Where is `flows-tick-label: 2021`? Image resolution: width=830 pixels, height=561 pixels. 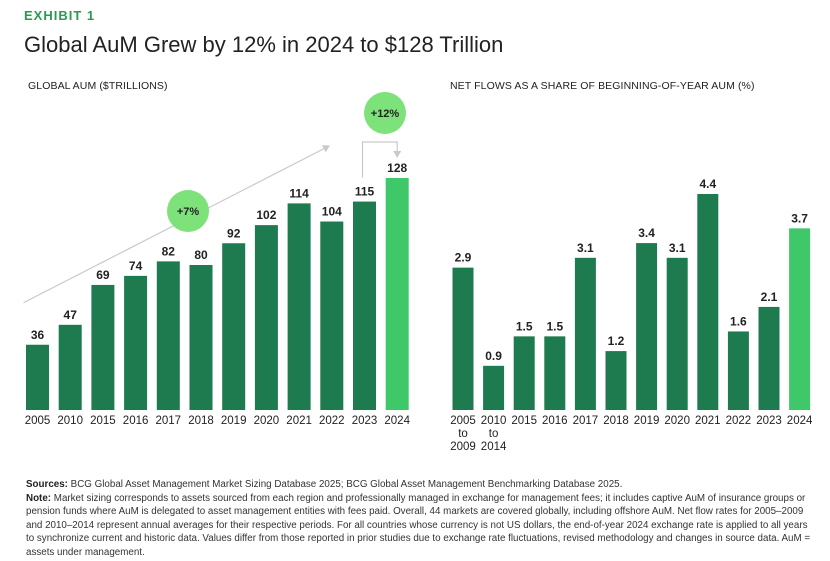 flows-tick-label: 2021 is located at coordinates (708, 421).